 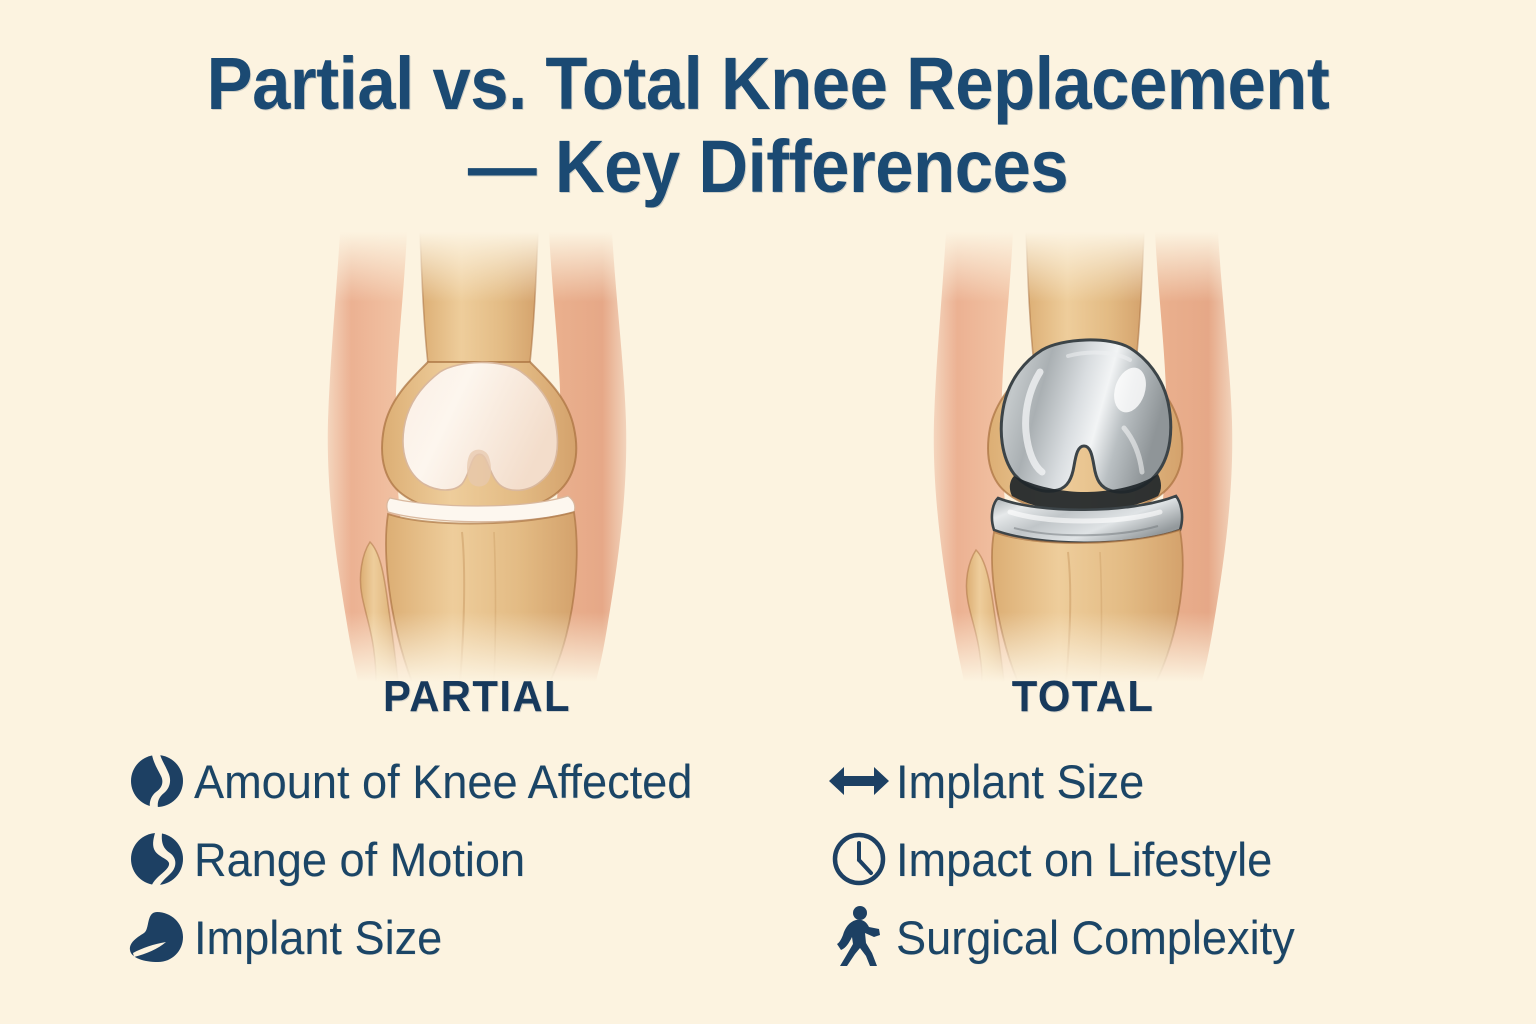 I want to click on feature-label: Surgical Complexity, so click(x=1095, y=937).